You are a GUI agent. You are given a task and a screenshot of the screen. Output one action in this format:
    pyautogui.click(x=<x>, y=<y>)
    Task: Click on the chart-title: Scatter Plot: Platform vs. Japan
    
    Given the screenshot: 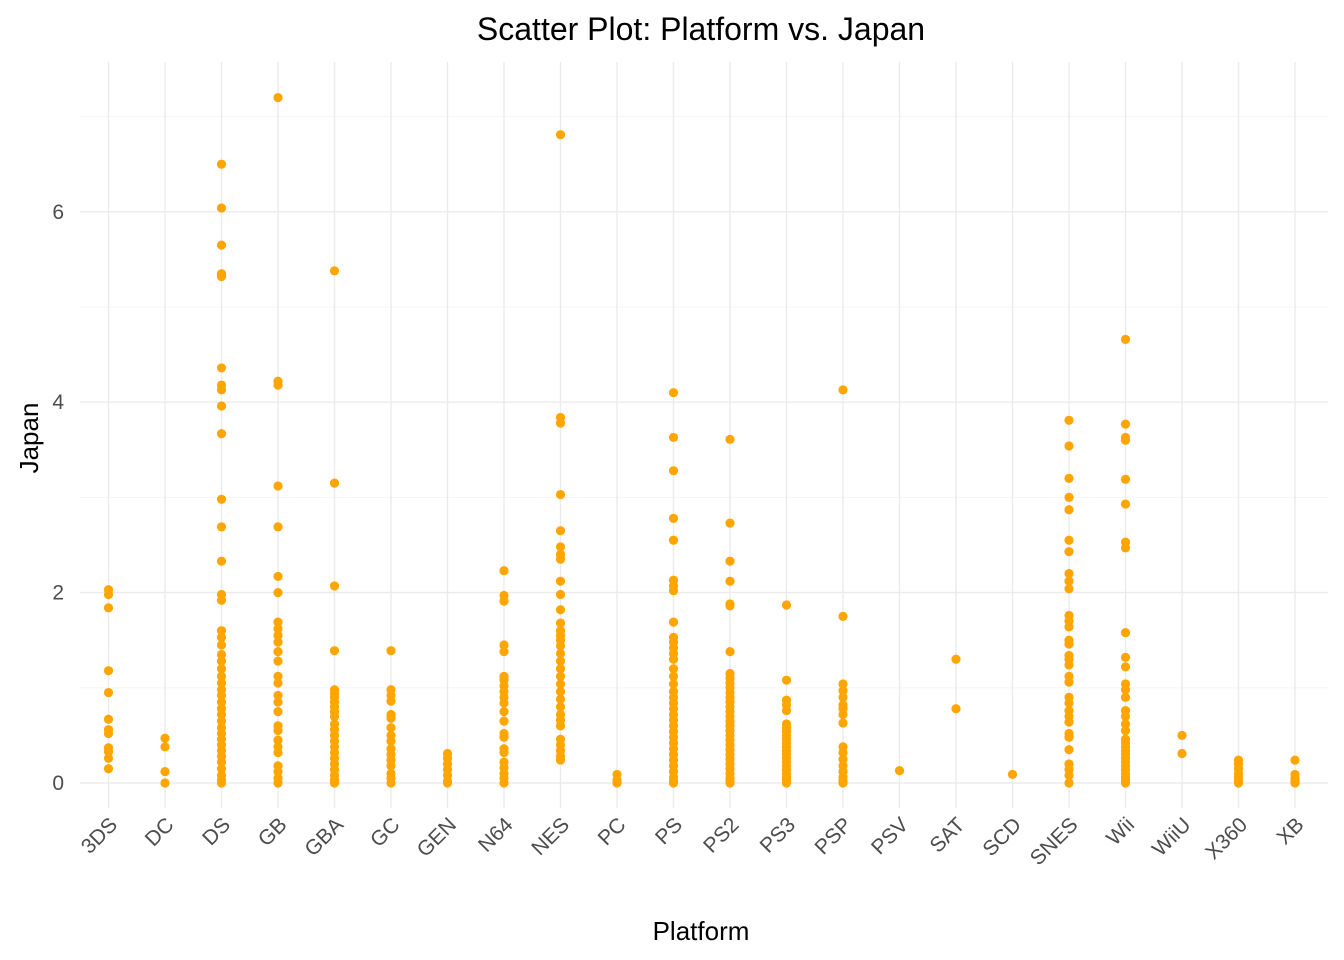 What is the action you would take?
    pyautogui.click(x=701, y=29)
    